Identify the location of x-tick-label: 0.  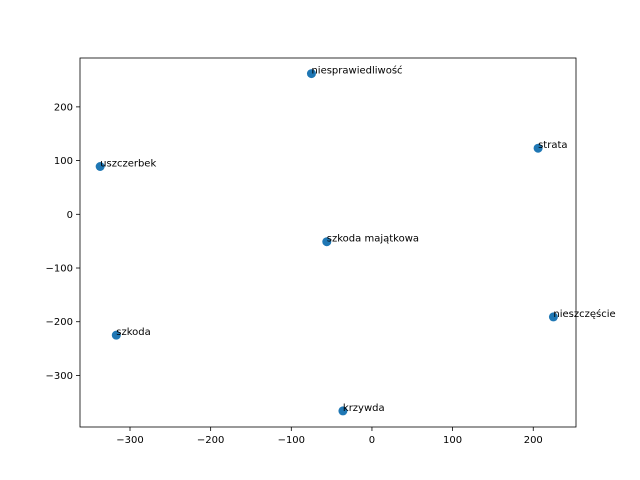
(372, 440).